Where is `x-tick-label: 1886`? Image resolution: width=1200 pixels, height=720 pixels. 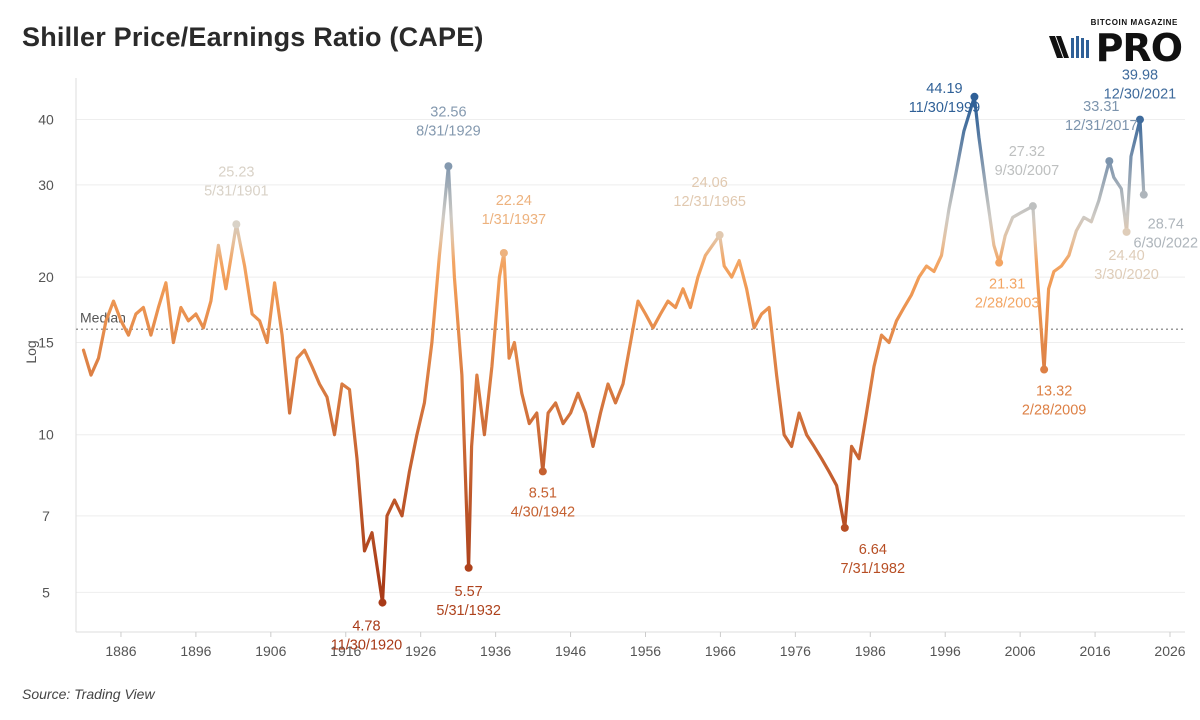 x-tick-label: 1886 is located at coordinates (120, 651).